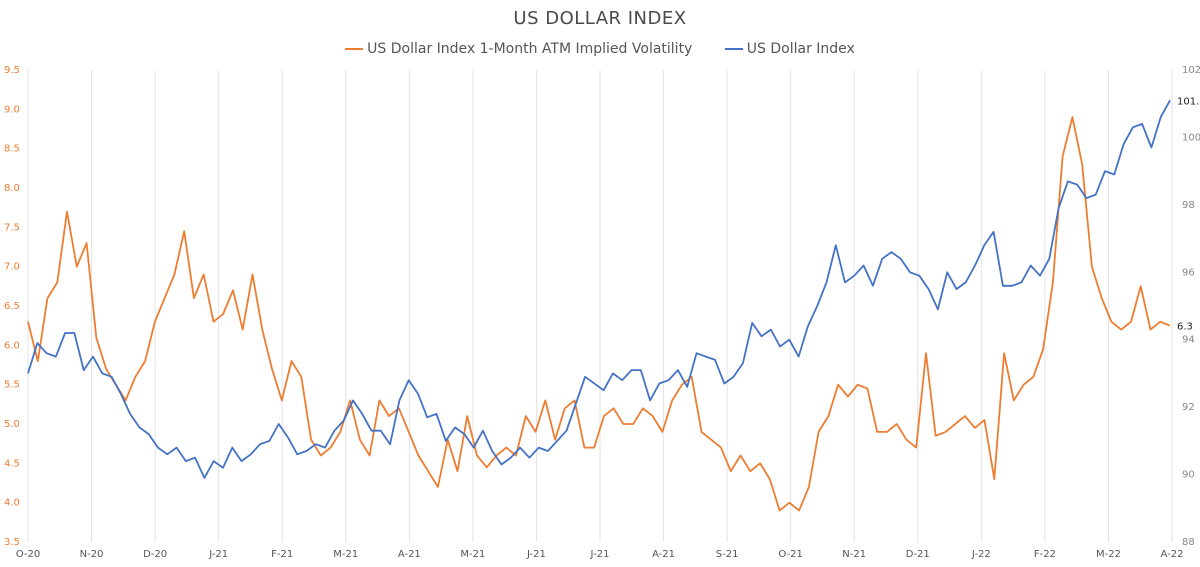 This screenshot has height=567, width=1200. I want to click on chart-title: US DOLLAR INDEX, so click(600, 18).